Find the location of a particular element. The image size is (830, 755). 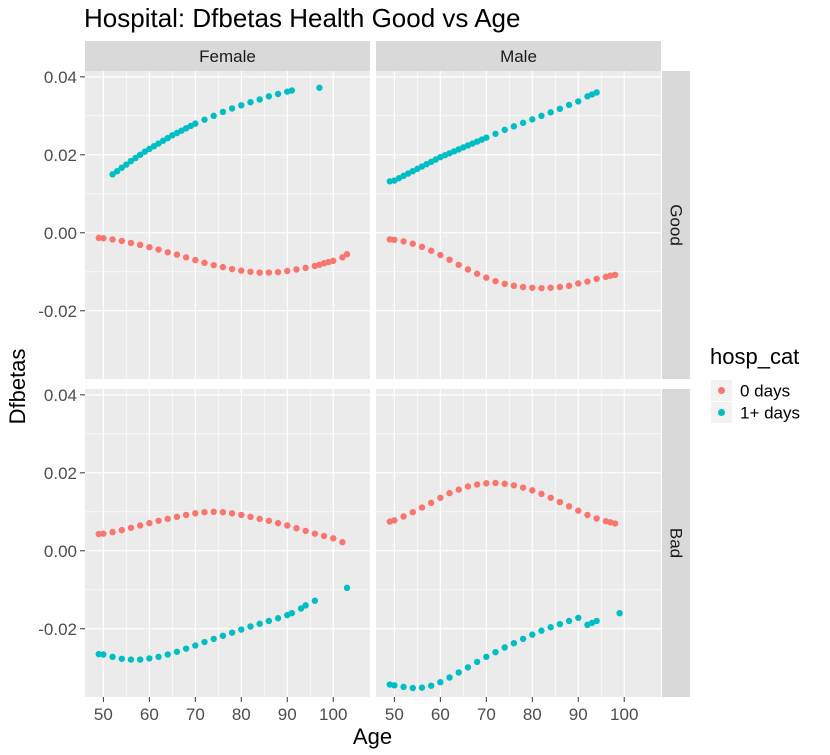

strip-label-female: Female is located at coordinates (227, 56).